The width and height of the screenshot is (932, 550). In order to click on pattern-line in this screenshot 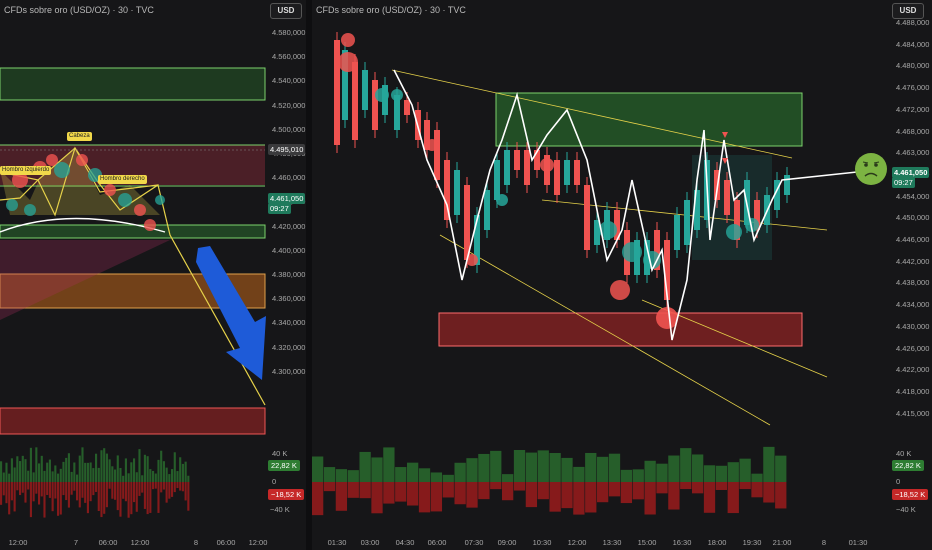, I will do `click(133, 276)`.